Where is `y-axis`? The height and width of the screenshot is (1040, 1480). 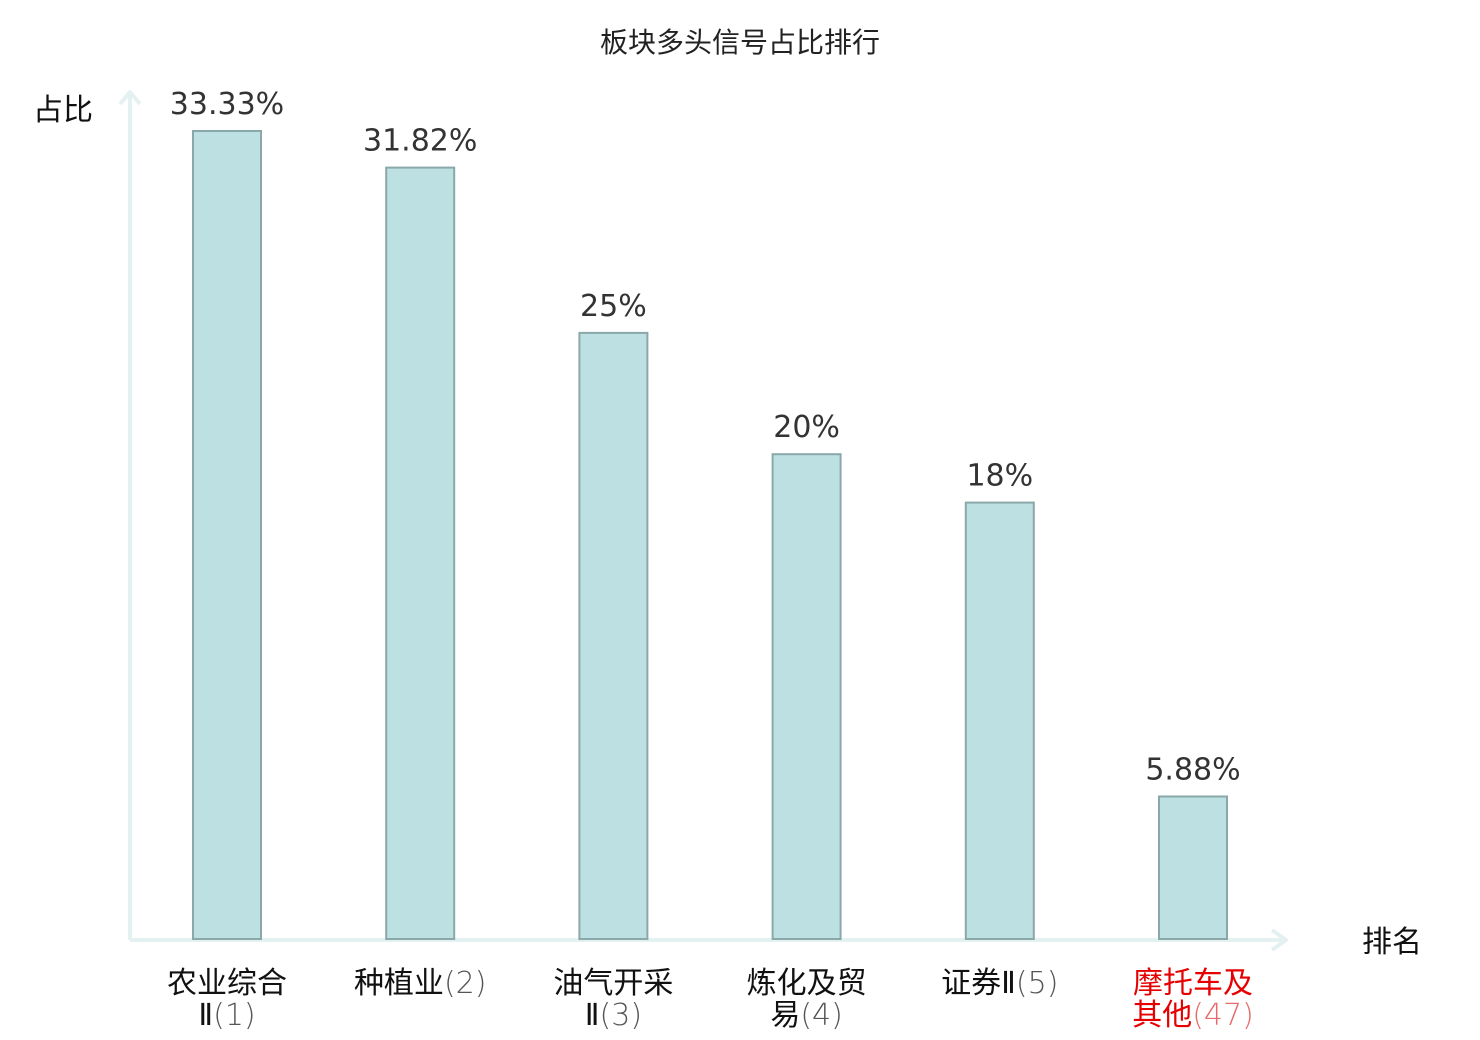
y-axis is located at coordinates (130, 515).